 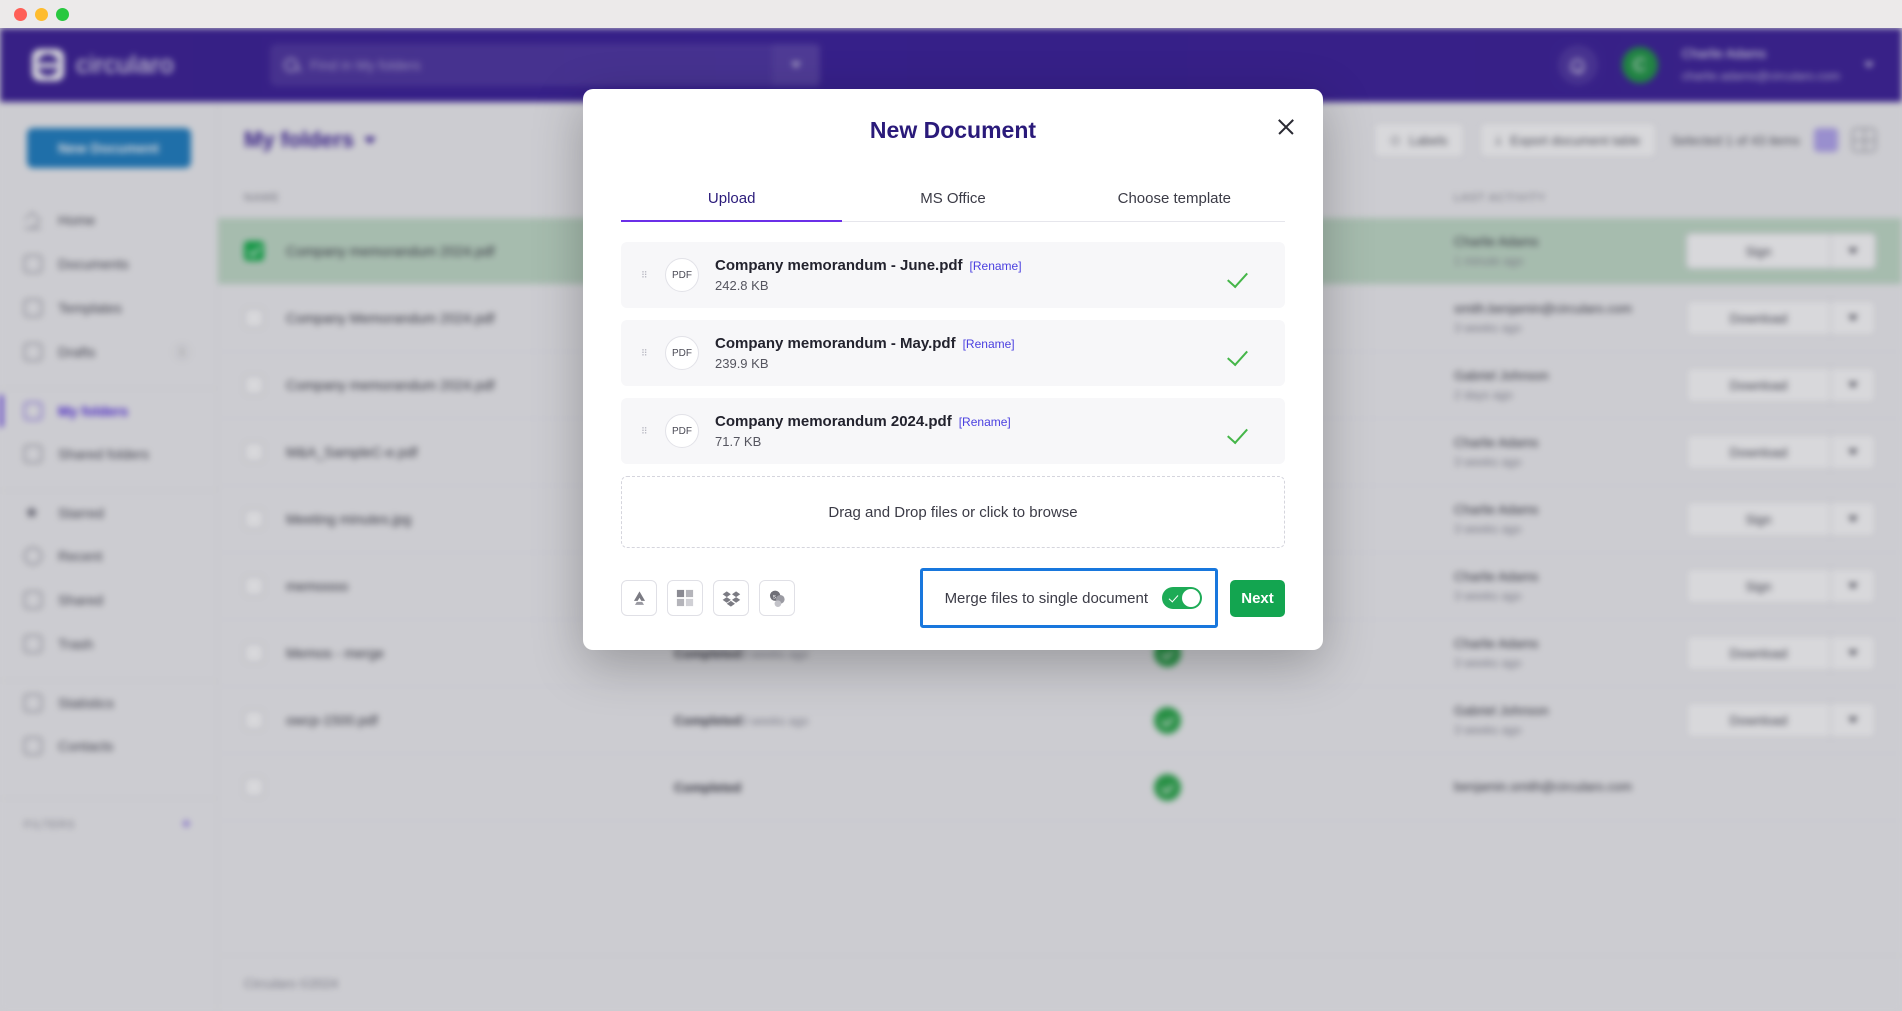 What do you see at coordinates (186, 824) in the screenshot?
I see `add-filter-icon: +` at bounding box center [186, 824].